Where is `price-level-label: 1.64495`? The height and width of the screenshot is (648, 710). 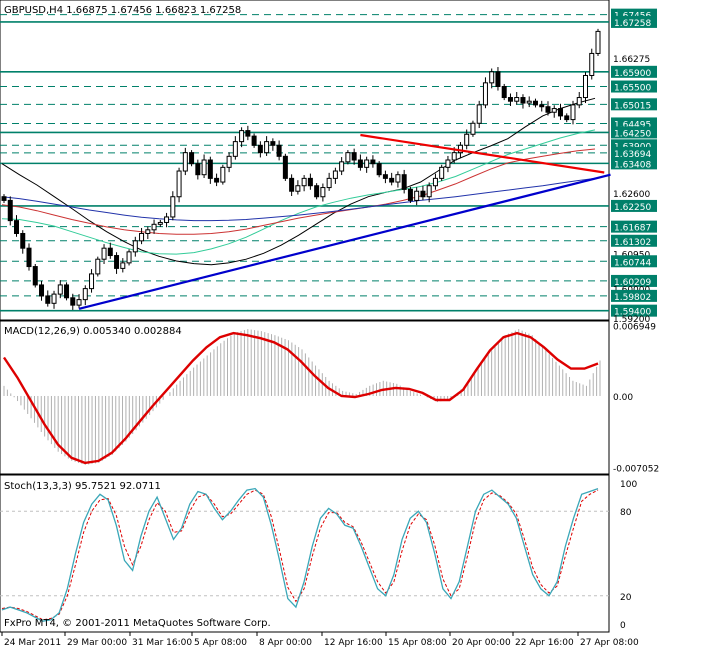
price-level-label: 1.64495 is located at coordinates (632, 125).